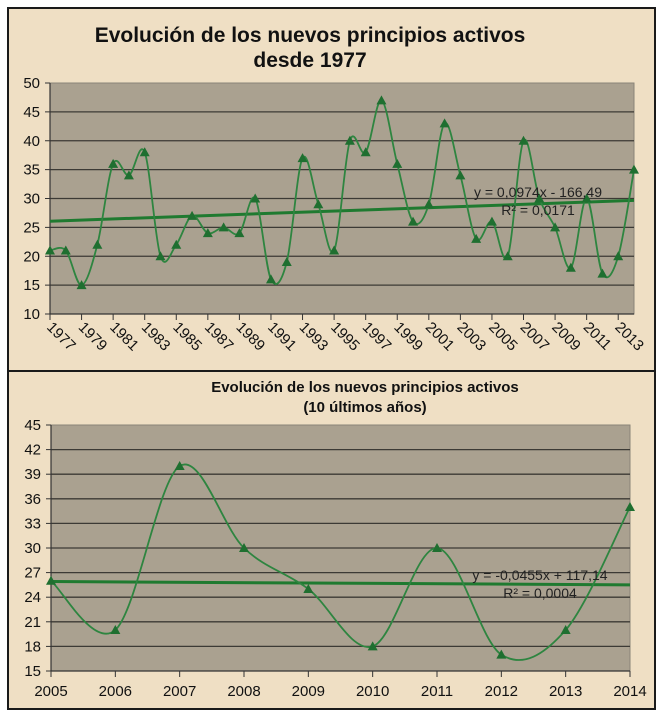 This screenshot has height=720, width=667. What do you see at coordinates (629, 691) in the screenshot?
I see `x-tick-label: 2014` at bounding box center [629, 691].